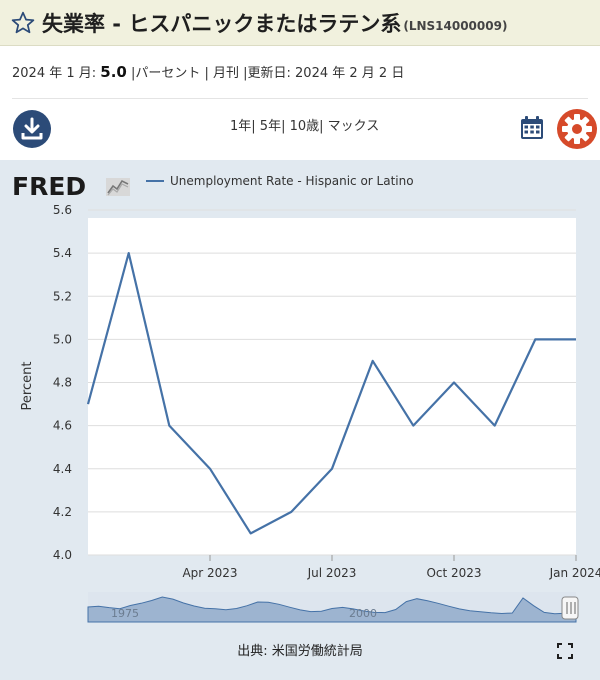  I want to click on y-axis-label: Percent, so click(27, 386).